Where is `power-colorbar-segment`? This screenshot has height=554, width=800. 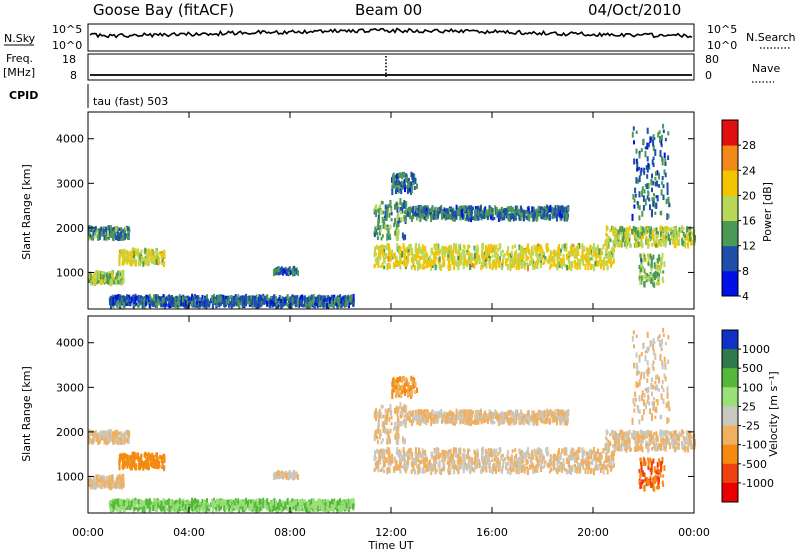
power-colorbar-segment is located at coordinates (730, 158).